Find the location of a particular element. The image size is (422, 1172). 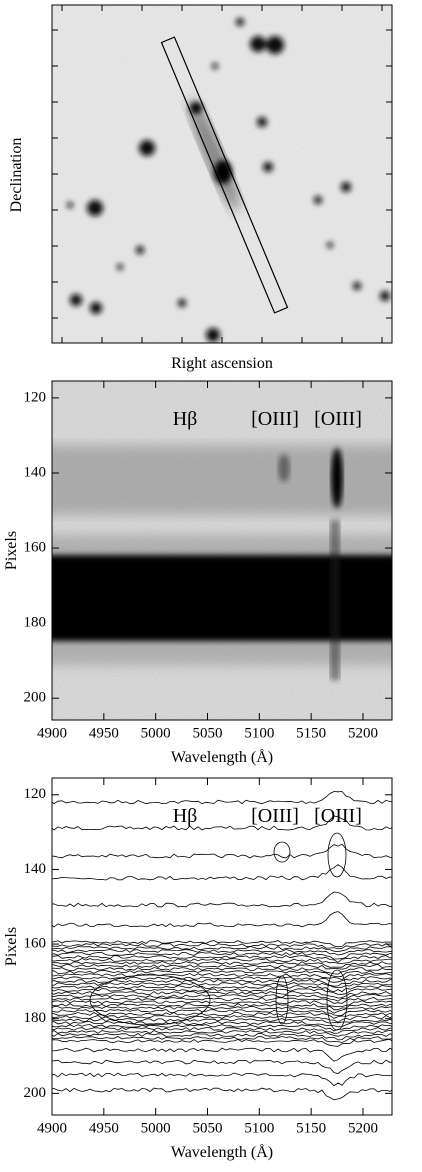

y-axis-label: Declination is located at coordinates (16, 175).